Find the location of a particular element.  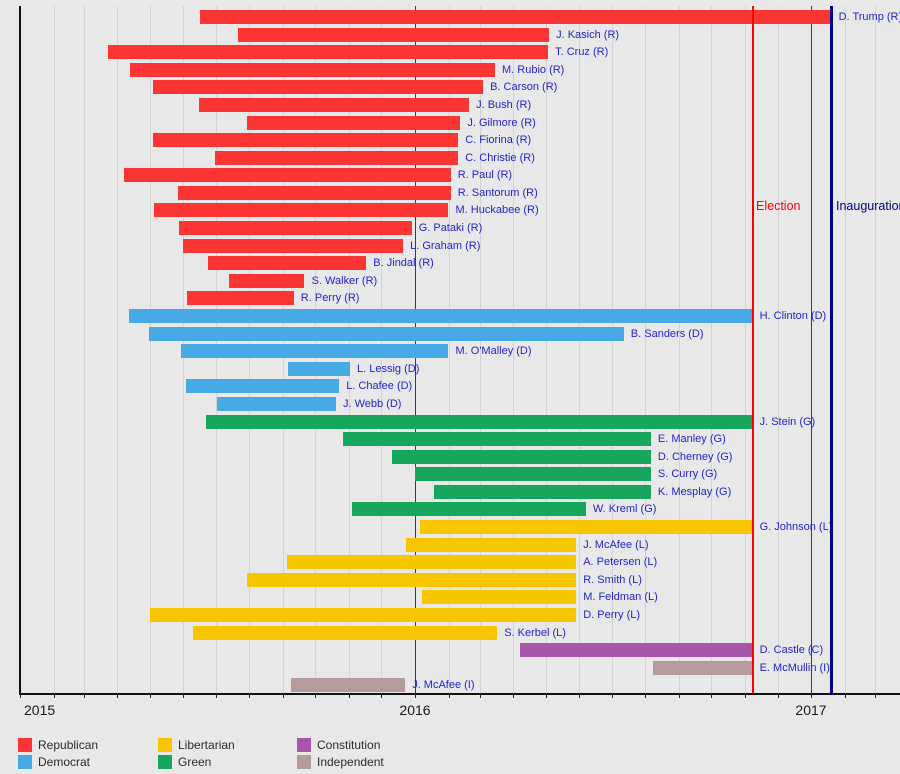

candidate-label: S. Walker (R) is located at coordinates (344, 280).